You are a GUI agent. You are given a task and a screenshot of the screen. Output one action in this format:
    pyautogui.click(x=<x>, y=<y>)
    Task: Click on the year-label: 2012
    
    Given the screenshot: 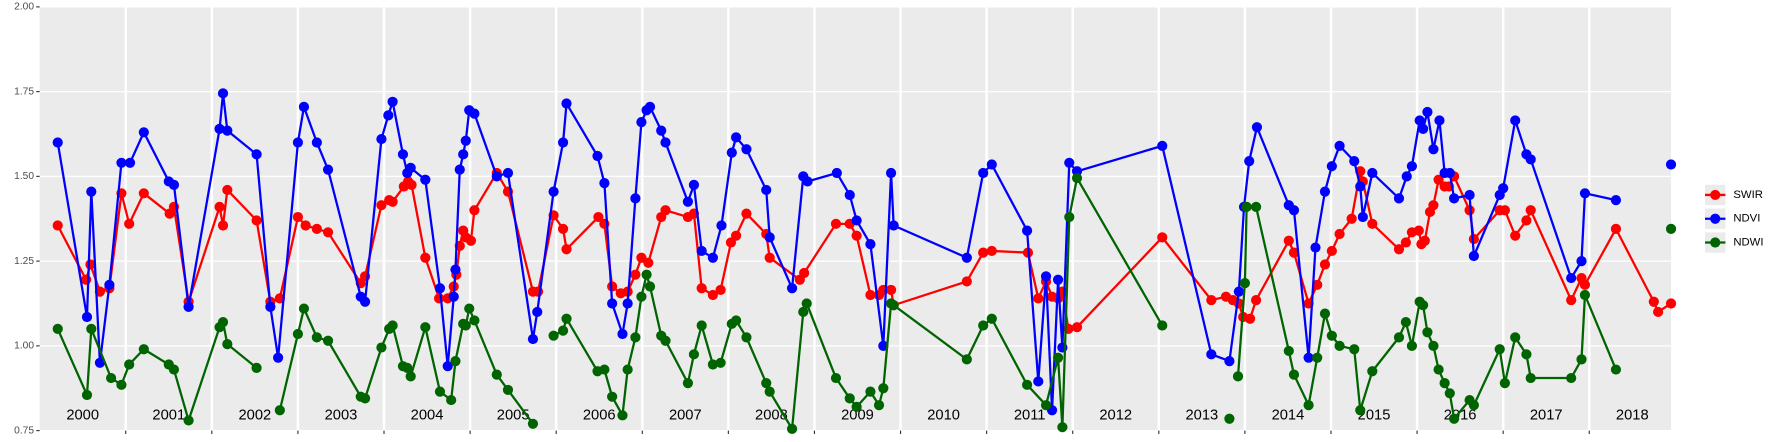 What is the action you would take?
    pyautogui.click(x=1115, y=416)
    